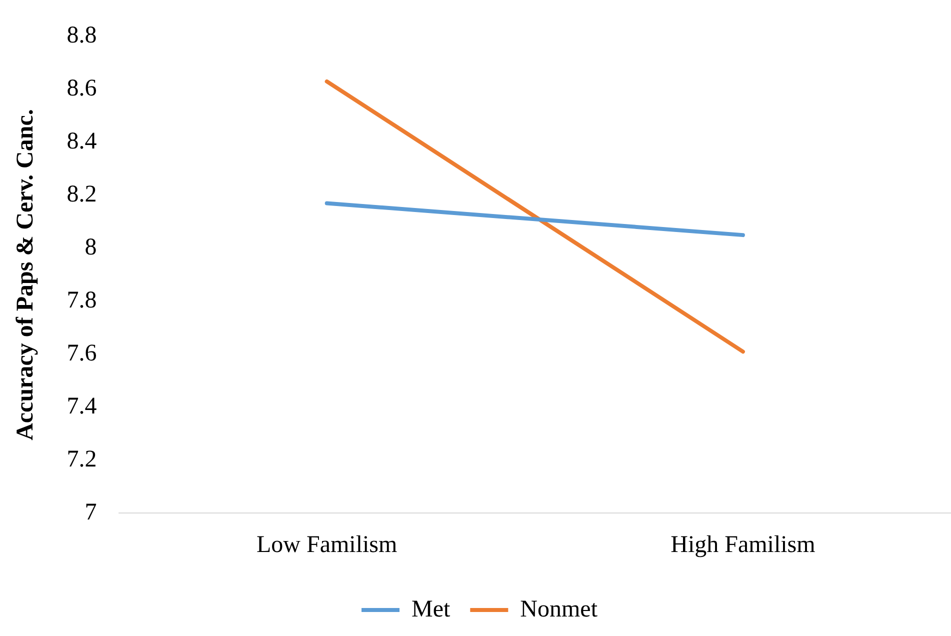 This screenshot has width=951, height=636. What do you see at coordinates (81, 407) in the screenshot?
I see `y-tick-label: 7.4` at bounding box center [81, 407].